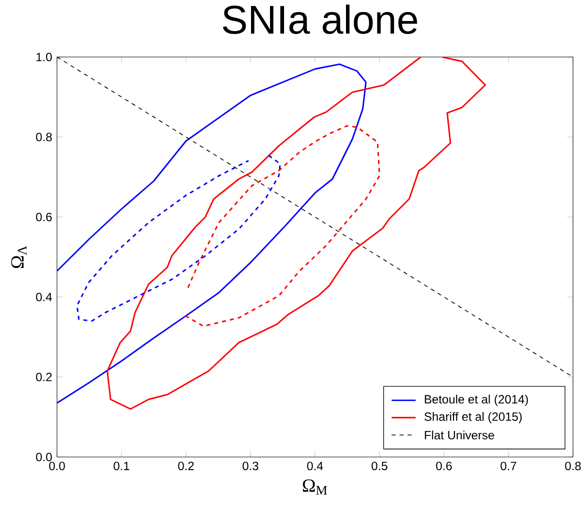 The height and width of the screenshot is (507, 587). What do you see at coordinates (186, 466) in the screenshot?
I see `x-tick-label: 0.2` at bounding box center [186, 466].